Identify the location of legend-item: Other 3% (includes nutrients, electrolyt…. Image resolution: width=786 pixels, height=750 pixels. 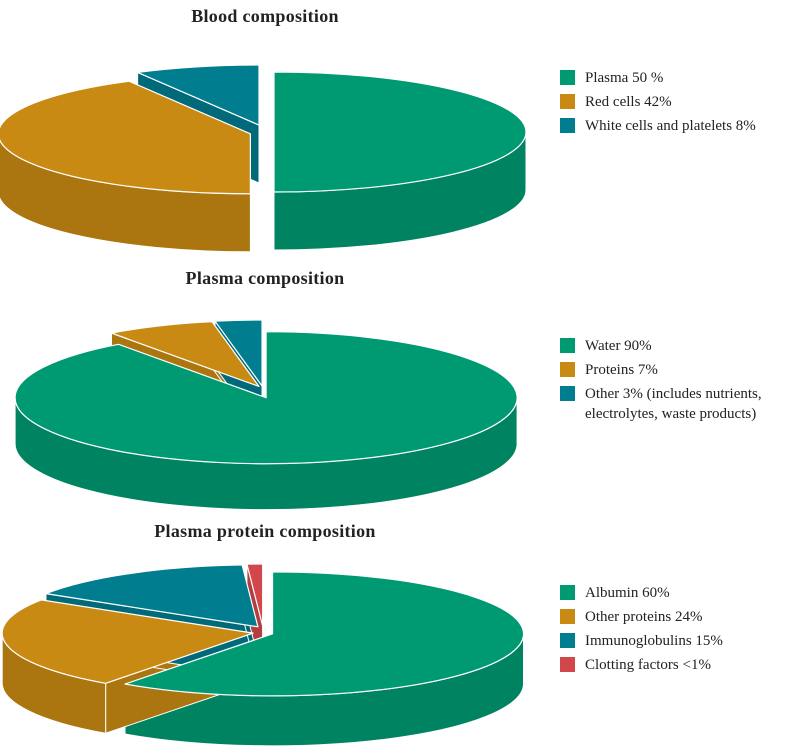
(673, 404).